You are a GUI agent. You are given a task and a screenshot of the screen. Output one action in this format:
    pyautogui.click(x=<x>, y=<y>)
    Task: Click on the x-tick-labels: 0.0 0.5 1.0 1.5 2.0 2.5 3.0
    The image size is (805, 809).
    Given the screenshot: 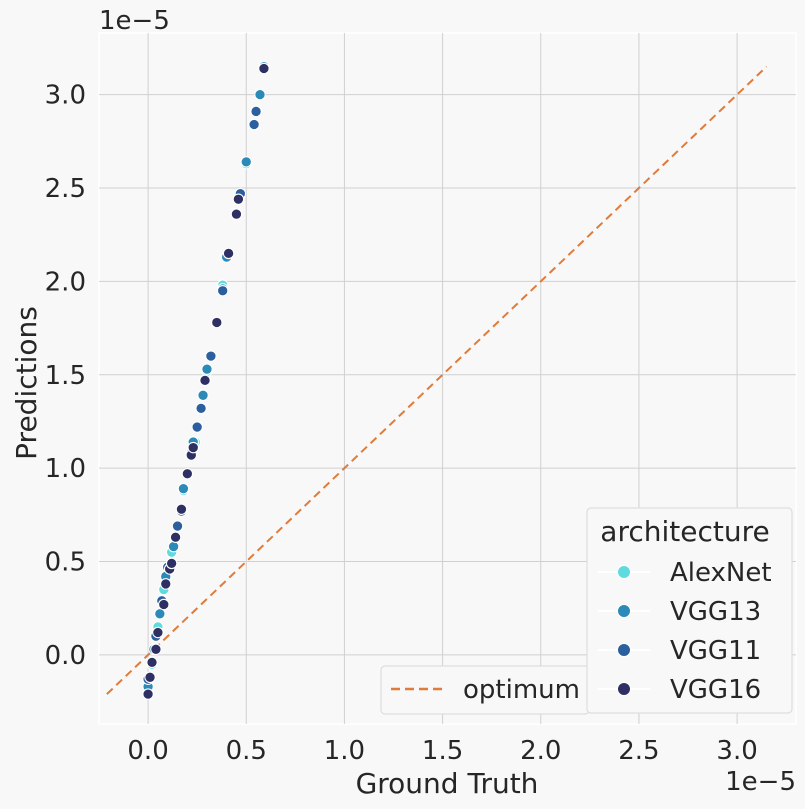 What is the action you would take?
    pyautogui.click(x=442, y=751)
    